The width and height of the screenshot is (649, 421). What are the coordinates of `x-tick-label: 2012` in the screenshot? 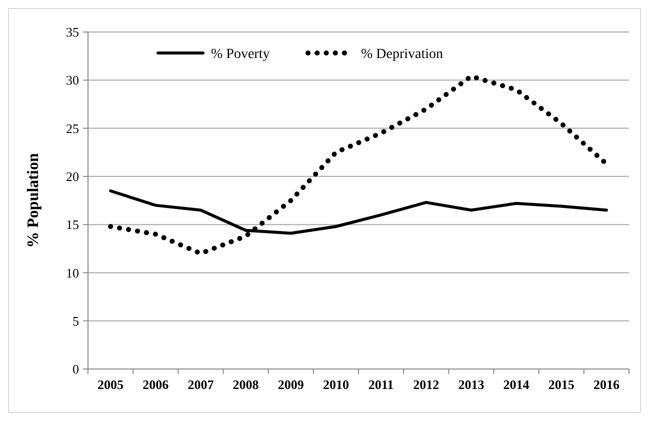 It's located at (426, 384).